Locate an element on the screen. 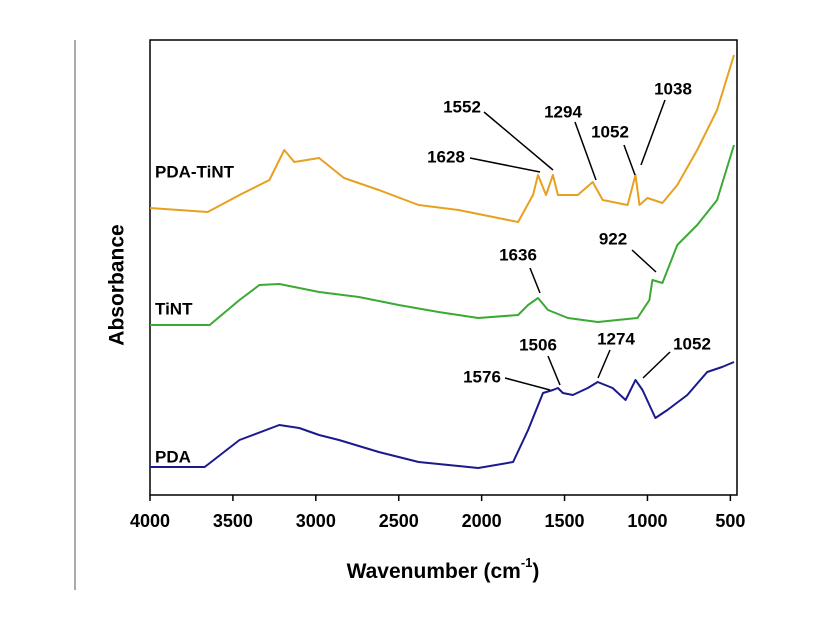 Image resolution: width=820 pixels, height=630 pixels. series-label: TiNT is located at coordinates (174, 308).